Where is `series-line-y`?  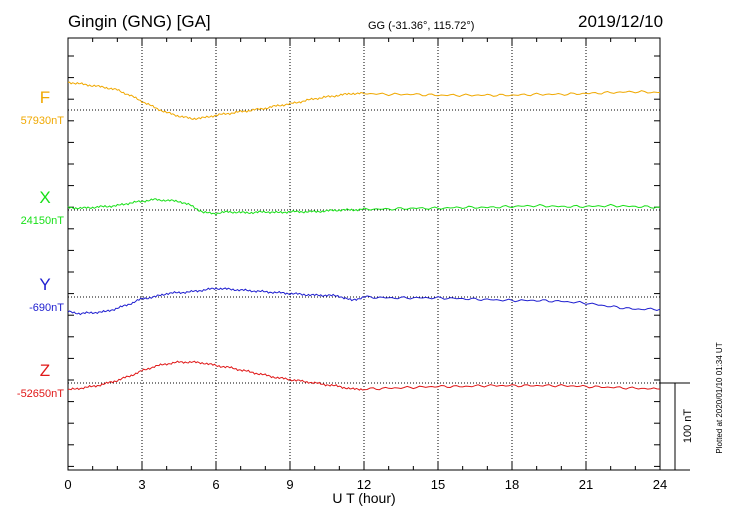 series-line-y is located at coordinates (364, 301).